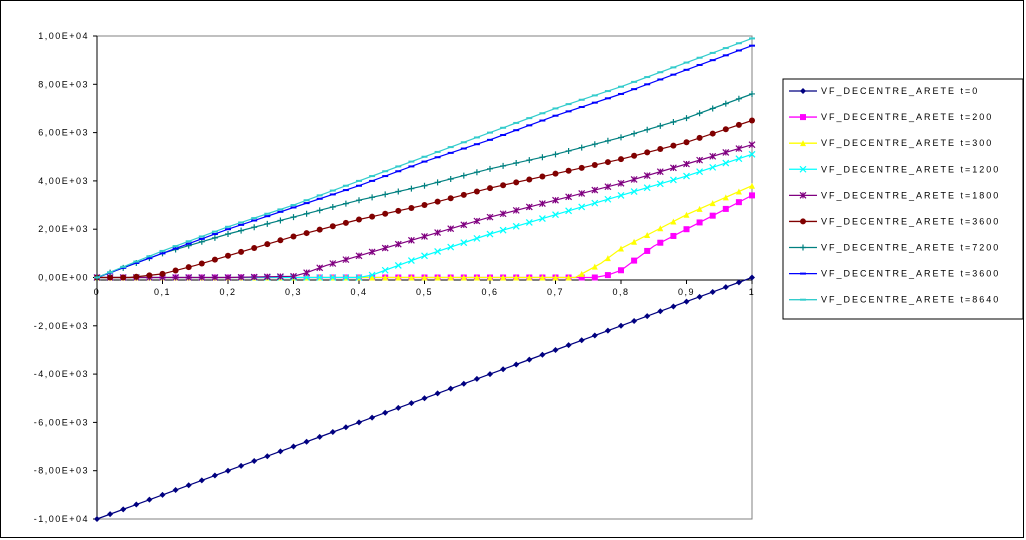 The width and height of the screenshot is (1026, 540). I want to click on x-tick-label: 1, so click(752, 292).